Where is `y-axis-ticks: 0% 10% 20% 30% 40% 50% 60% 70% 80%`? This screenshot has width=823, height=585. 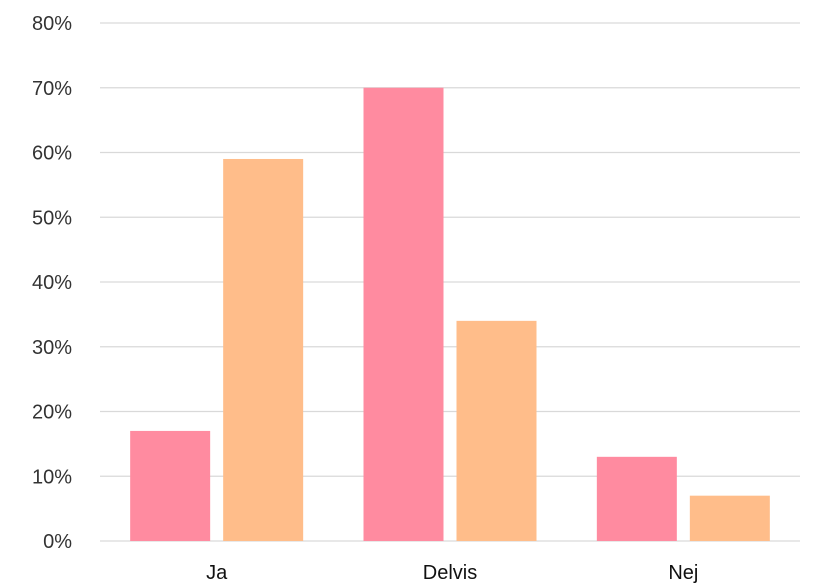
y-axis-ticks: 0% 10% 20% 30% 40% 50% 60% 70% 80% is located at coordinates (52, 283).